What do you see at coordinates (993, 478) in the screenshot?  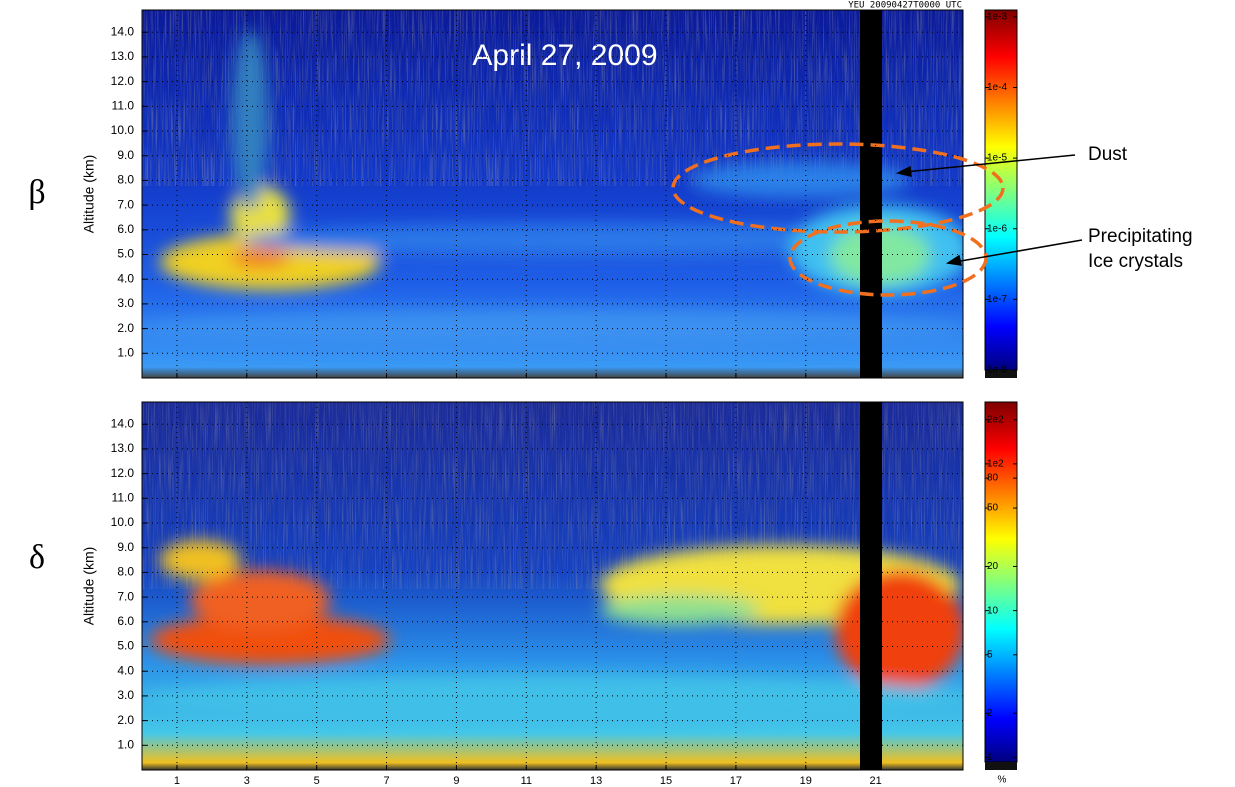 I see `colorbar-tick-label: 80` at bounding box center [993, 478].